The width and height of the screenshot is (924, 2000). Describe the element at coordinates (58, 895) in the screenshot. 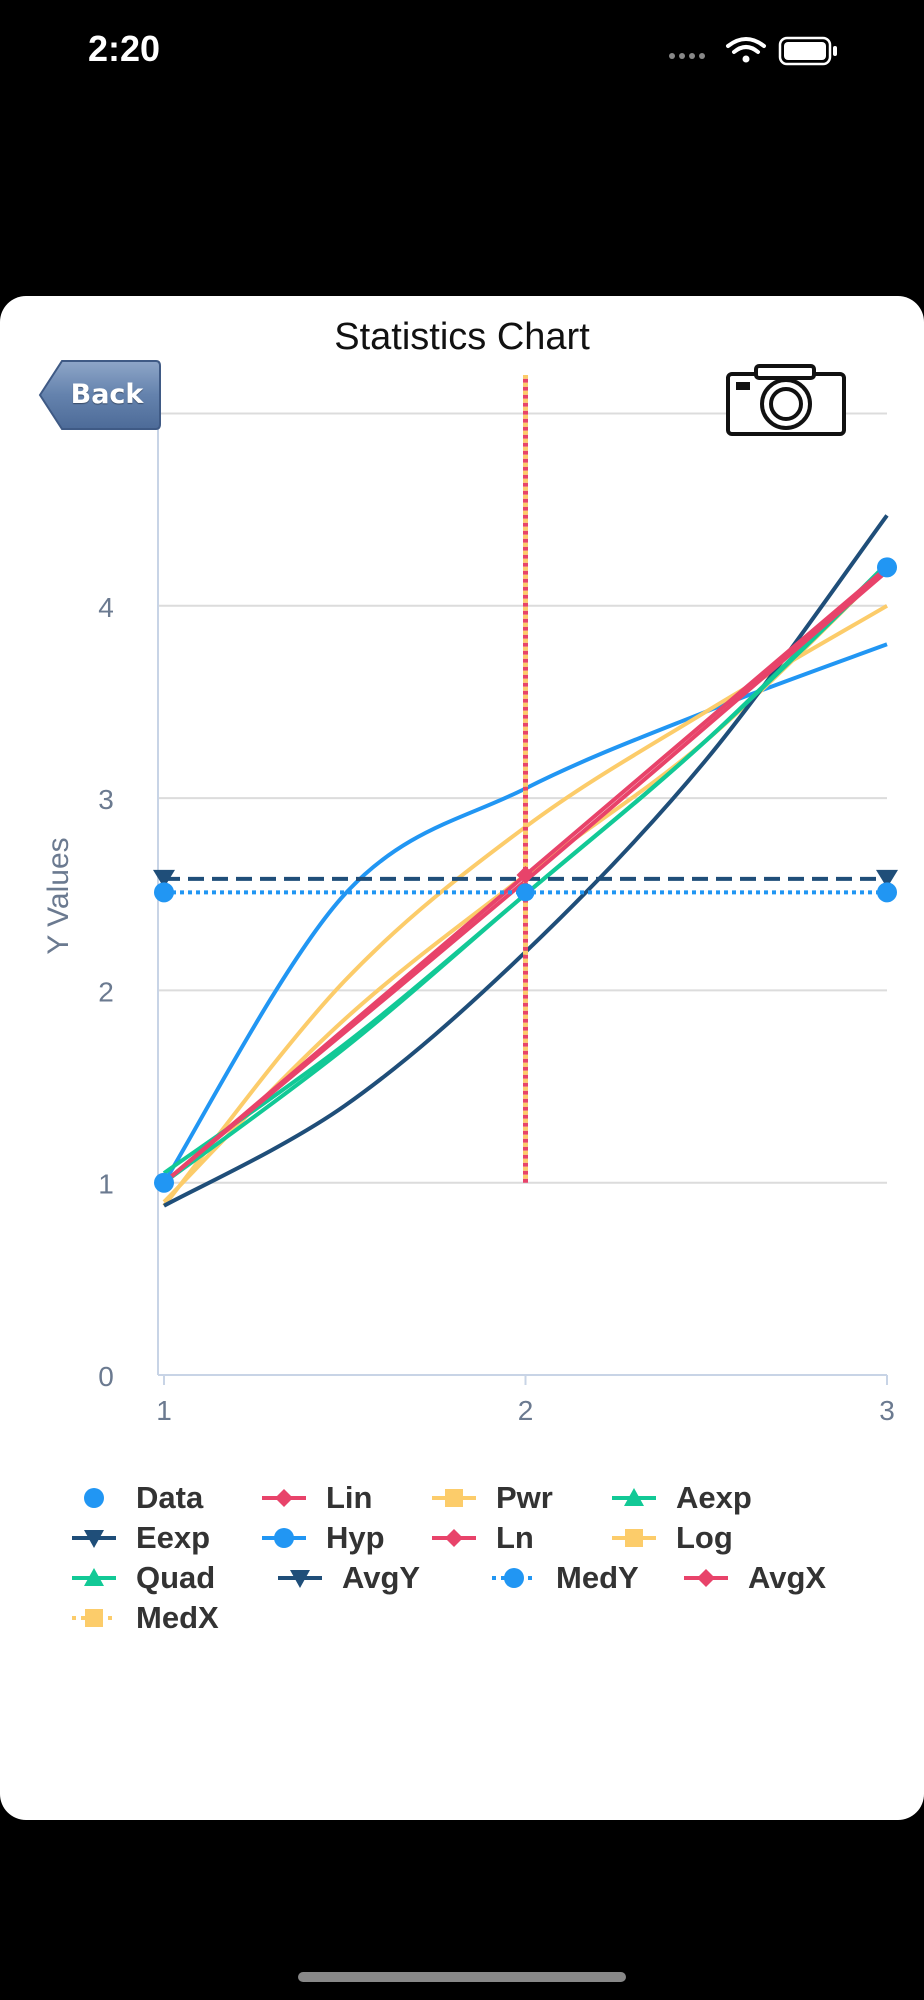

I see `y-axis-label: Y Values` at that location.